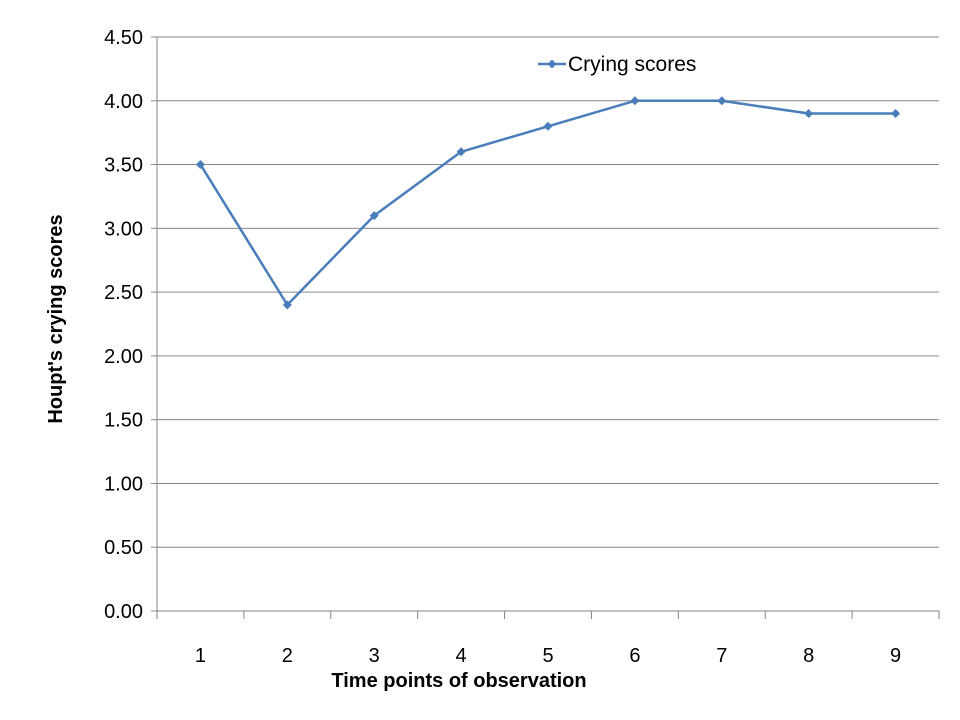 Image resolution: width=960 pixels, height=720 pixels. I want to click on y-tick-label: 1.50, so click(123, 421).